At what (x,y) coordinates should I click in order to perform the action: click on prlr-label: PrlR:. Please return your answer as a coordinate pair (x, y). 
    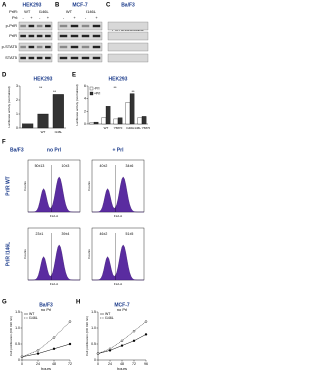
    Looking at the image, I should click on (13, 11).